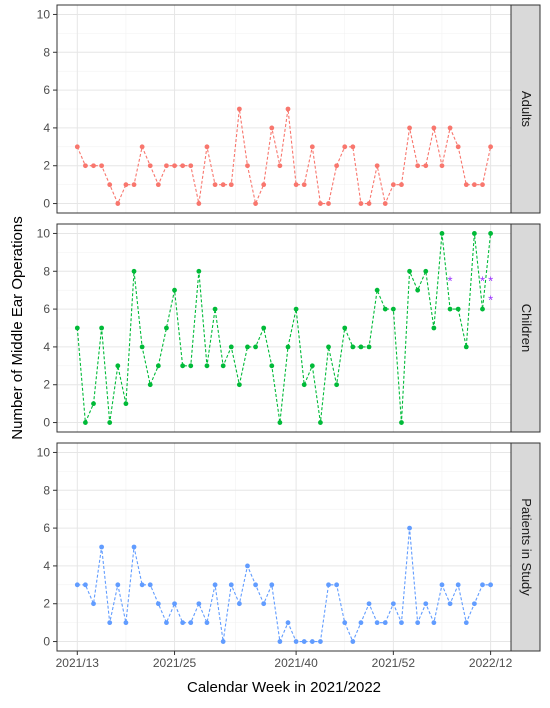 This screenshot has width=550, height=708. Describe the element at coordinates (46, 385) in the screenshot. I see `y-tick-label: 2` at that location.